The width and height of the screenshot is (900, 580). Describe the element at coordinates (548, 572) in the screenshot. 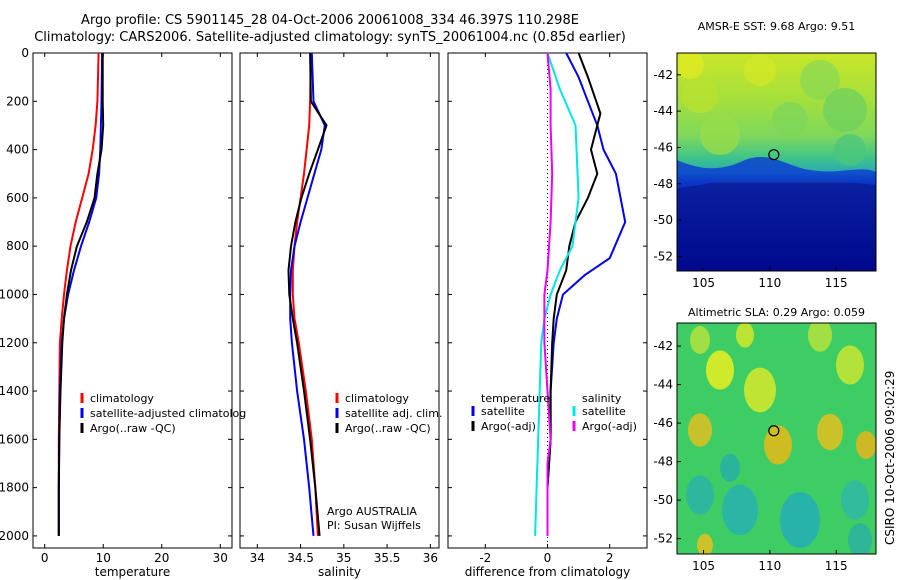

I see `x-axis-label: difference from climatology` at that location.